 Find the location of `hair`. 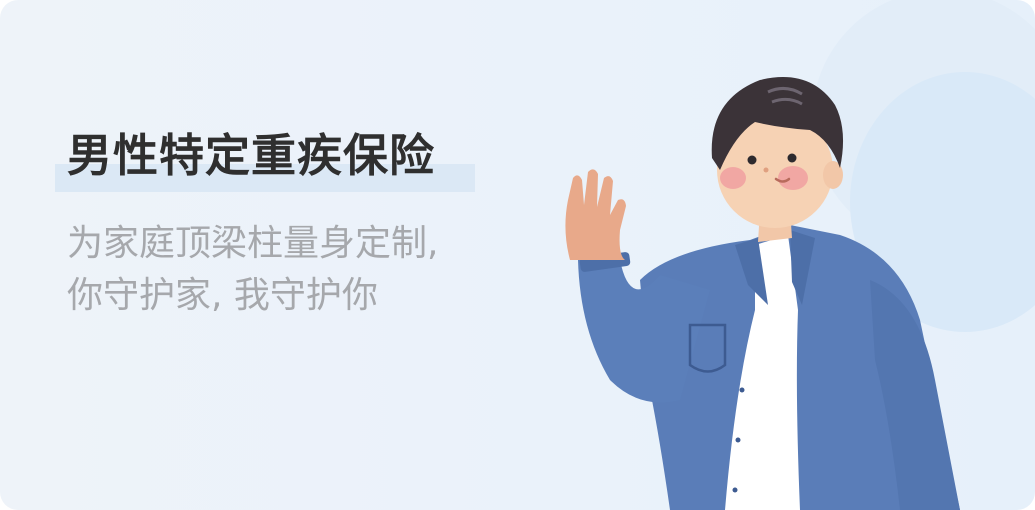

hair is located at coordinates (777, 123).